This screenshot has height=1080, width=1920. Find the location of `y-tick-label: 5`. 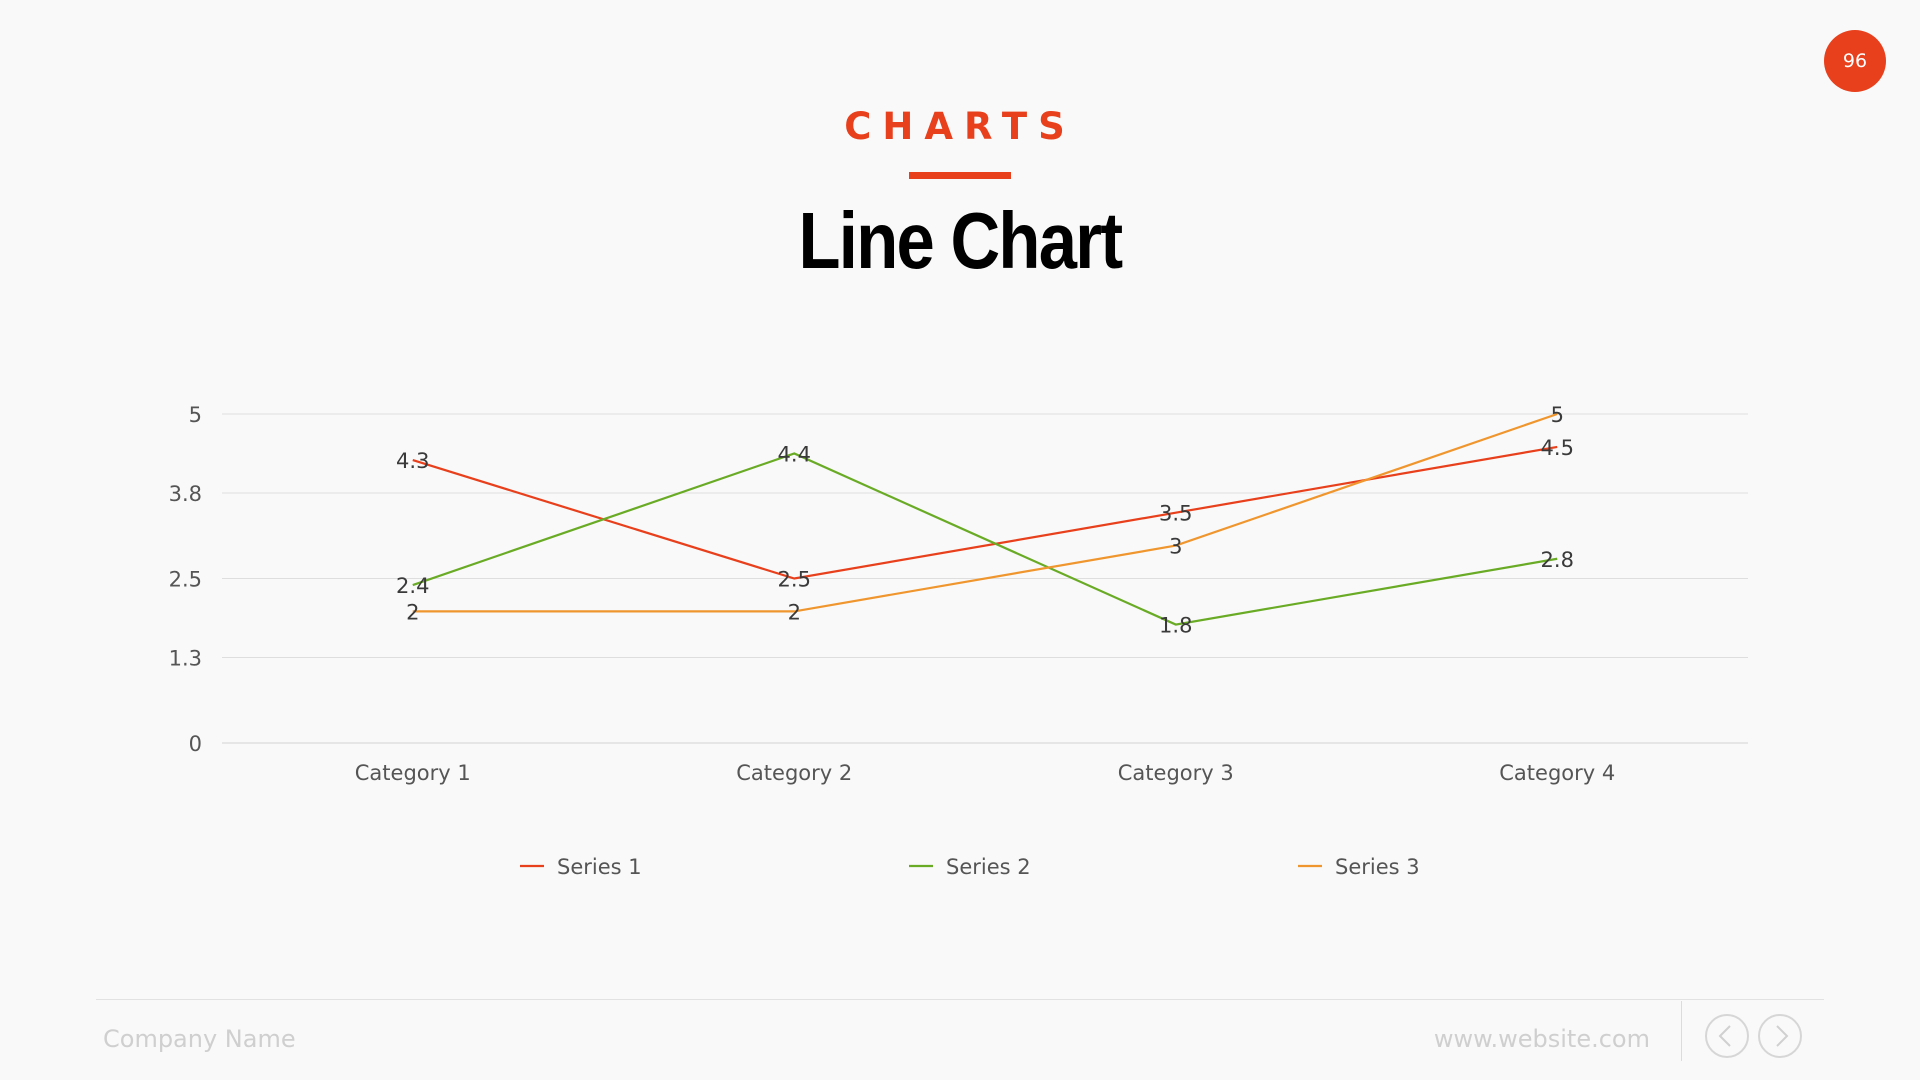

y-tick-label: 5 is located at coordinates (195, 415).